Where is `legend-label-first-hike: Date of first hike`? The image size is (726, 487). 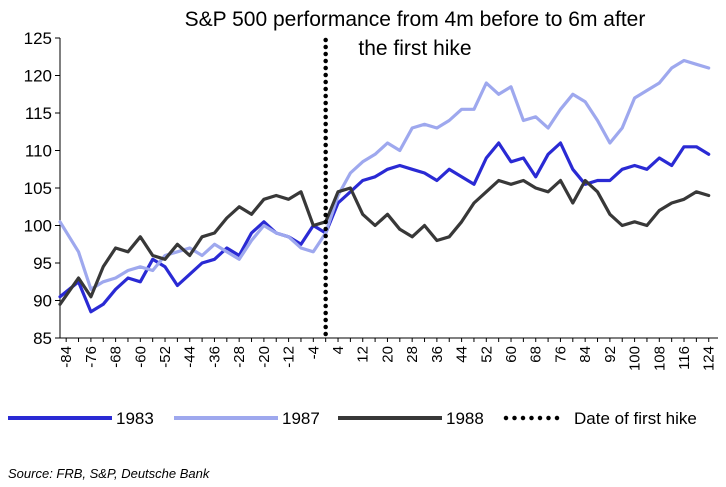 legend-label-first-hike: Date of first hike is located at coordinates (635, 418).